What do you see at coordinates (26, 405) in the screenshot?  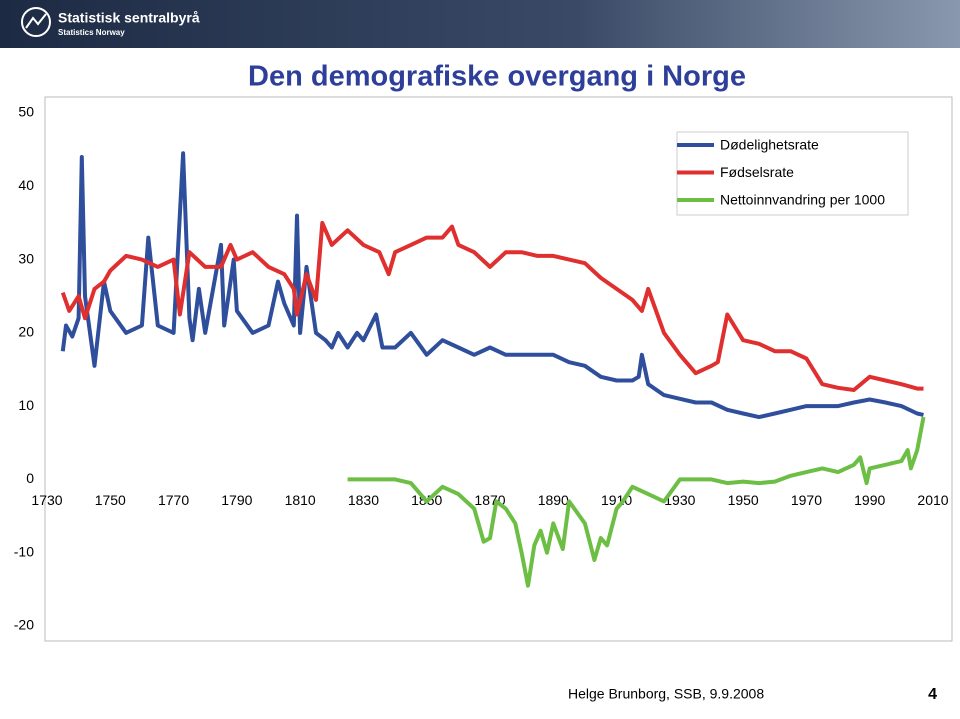 I see `y-tick-label: 10` at bounding box center [26, 405].